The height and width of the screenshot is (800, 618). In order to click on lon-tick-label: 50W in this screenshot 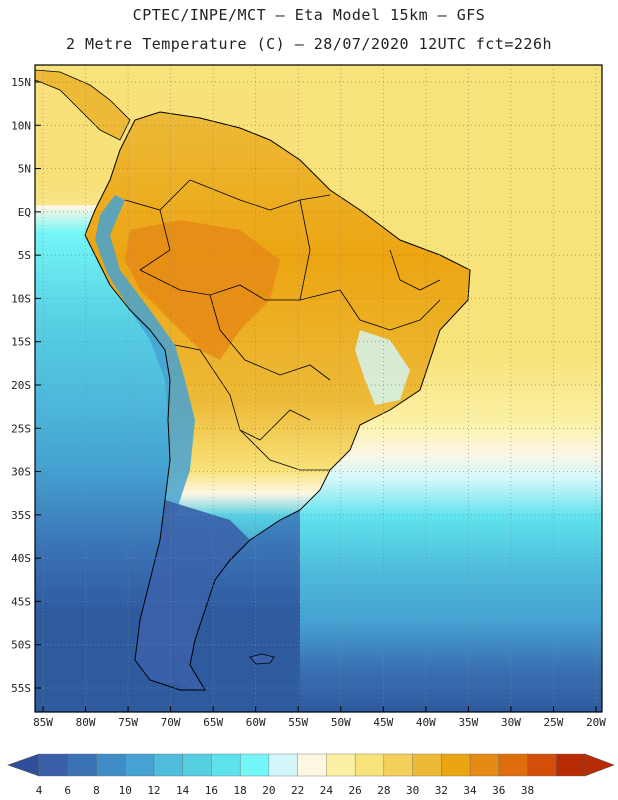, I will do `click(341, 722)`.